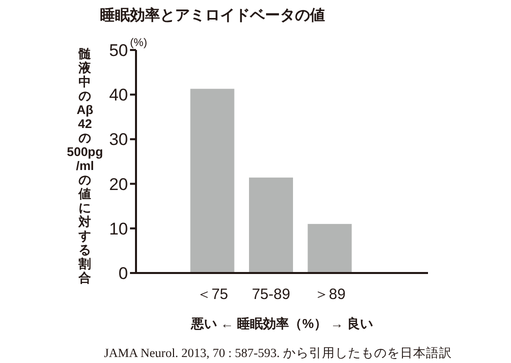 The image size is (511, 363). What do you see at coordinates (85, 166) in the screenshot?
I see `text: 髄液中のAβ42の500pg/mlの値に対する割合` at bounding box center [85, 166].